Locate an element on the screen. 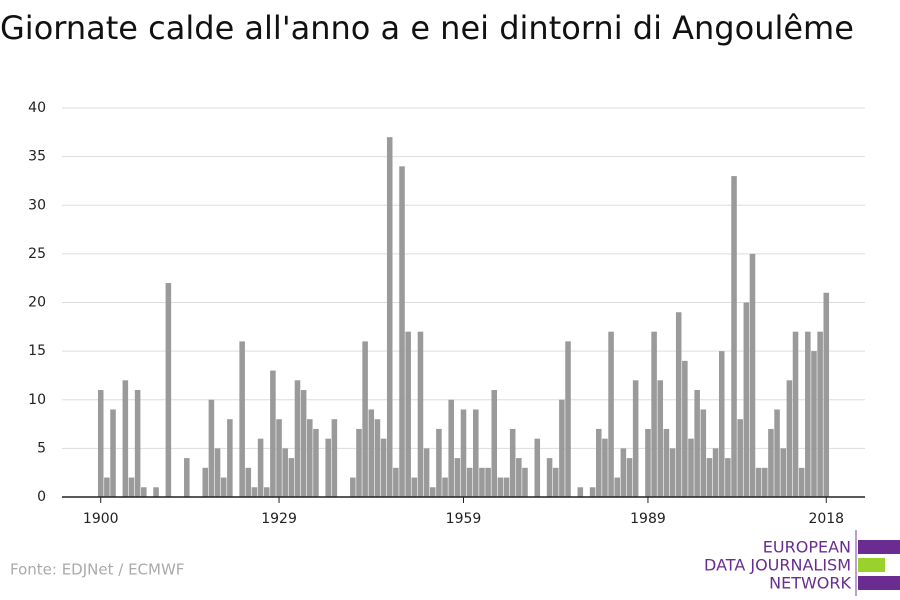  logo-text: EUROPEAN is located at coordinates (807, 547).